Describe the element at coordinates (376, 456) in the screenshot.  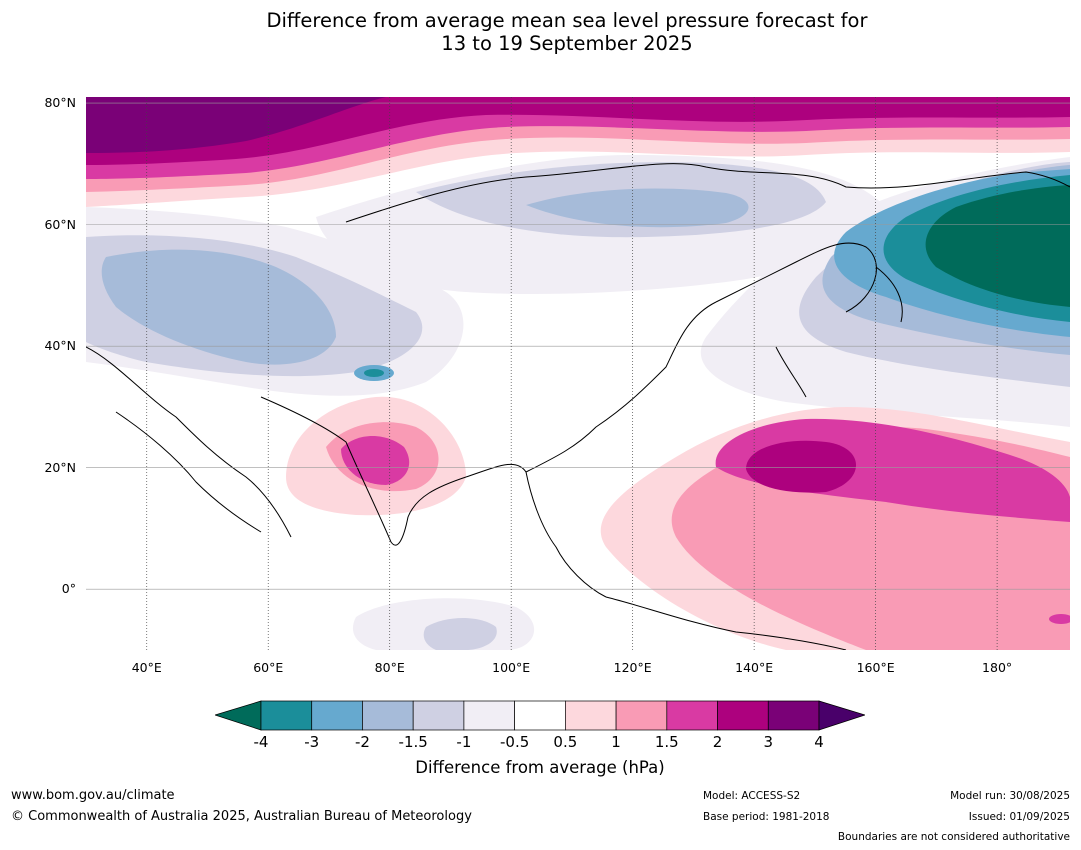
I see `india-high-anomaly` at that location.